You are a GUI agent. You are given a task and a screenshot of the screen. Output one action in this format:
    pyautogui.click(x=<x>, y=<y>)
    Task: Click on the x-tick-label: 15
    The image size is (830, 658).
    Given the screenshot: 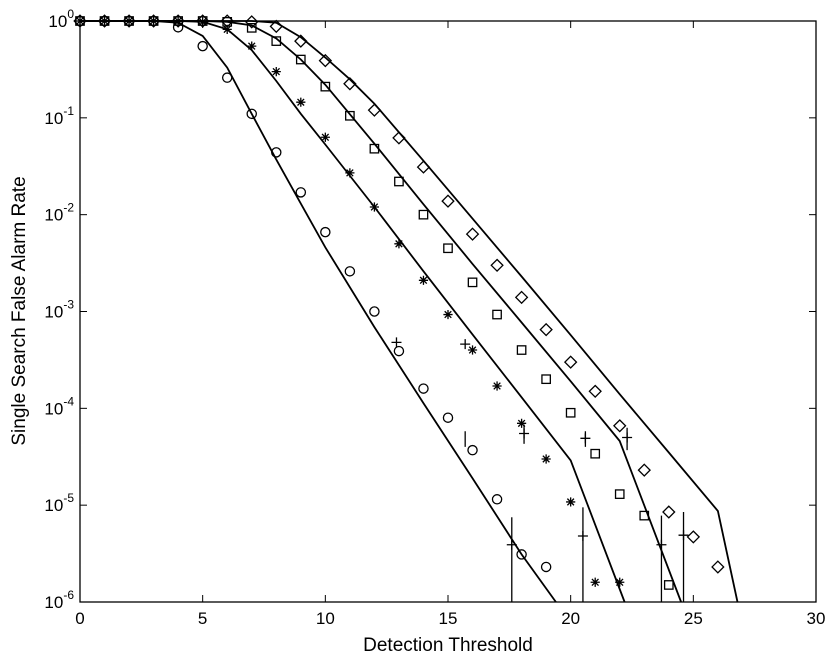 What is the action you would take?
    pyautogui.click(x=448, y=618)
    